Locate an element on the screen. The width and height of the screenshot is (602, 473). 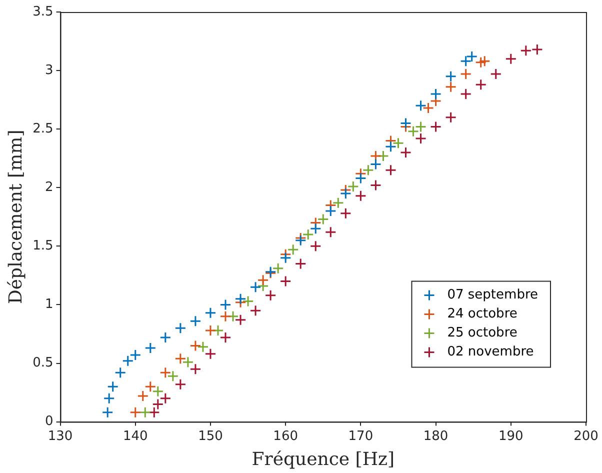
x-tick-label: 150 is located at coordinates (210, 436).